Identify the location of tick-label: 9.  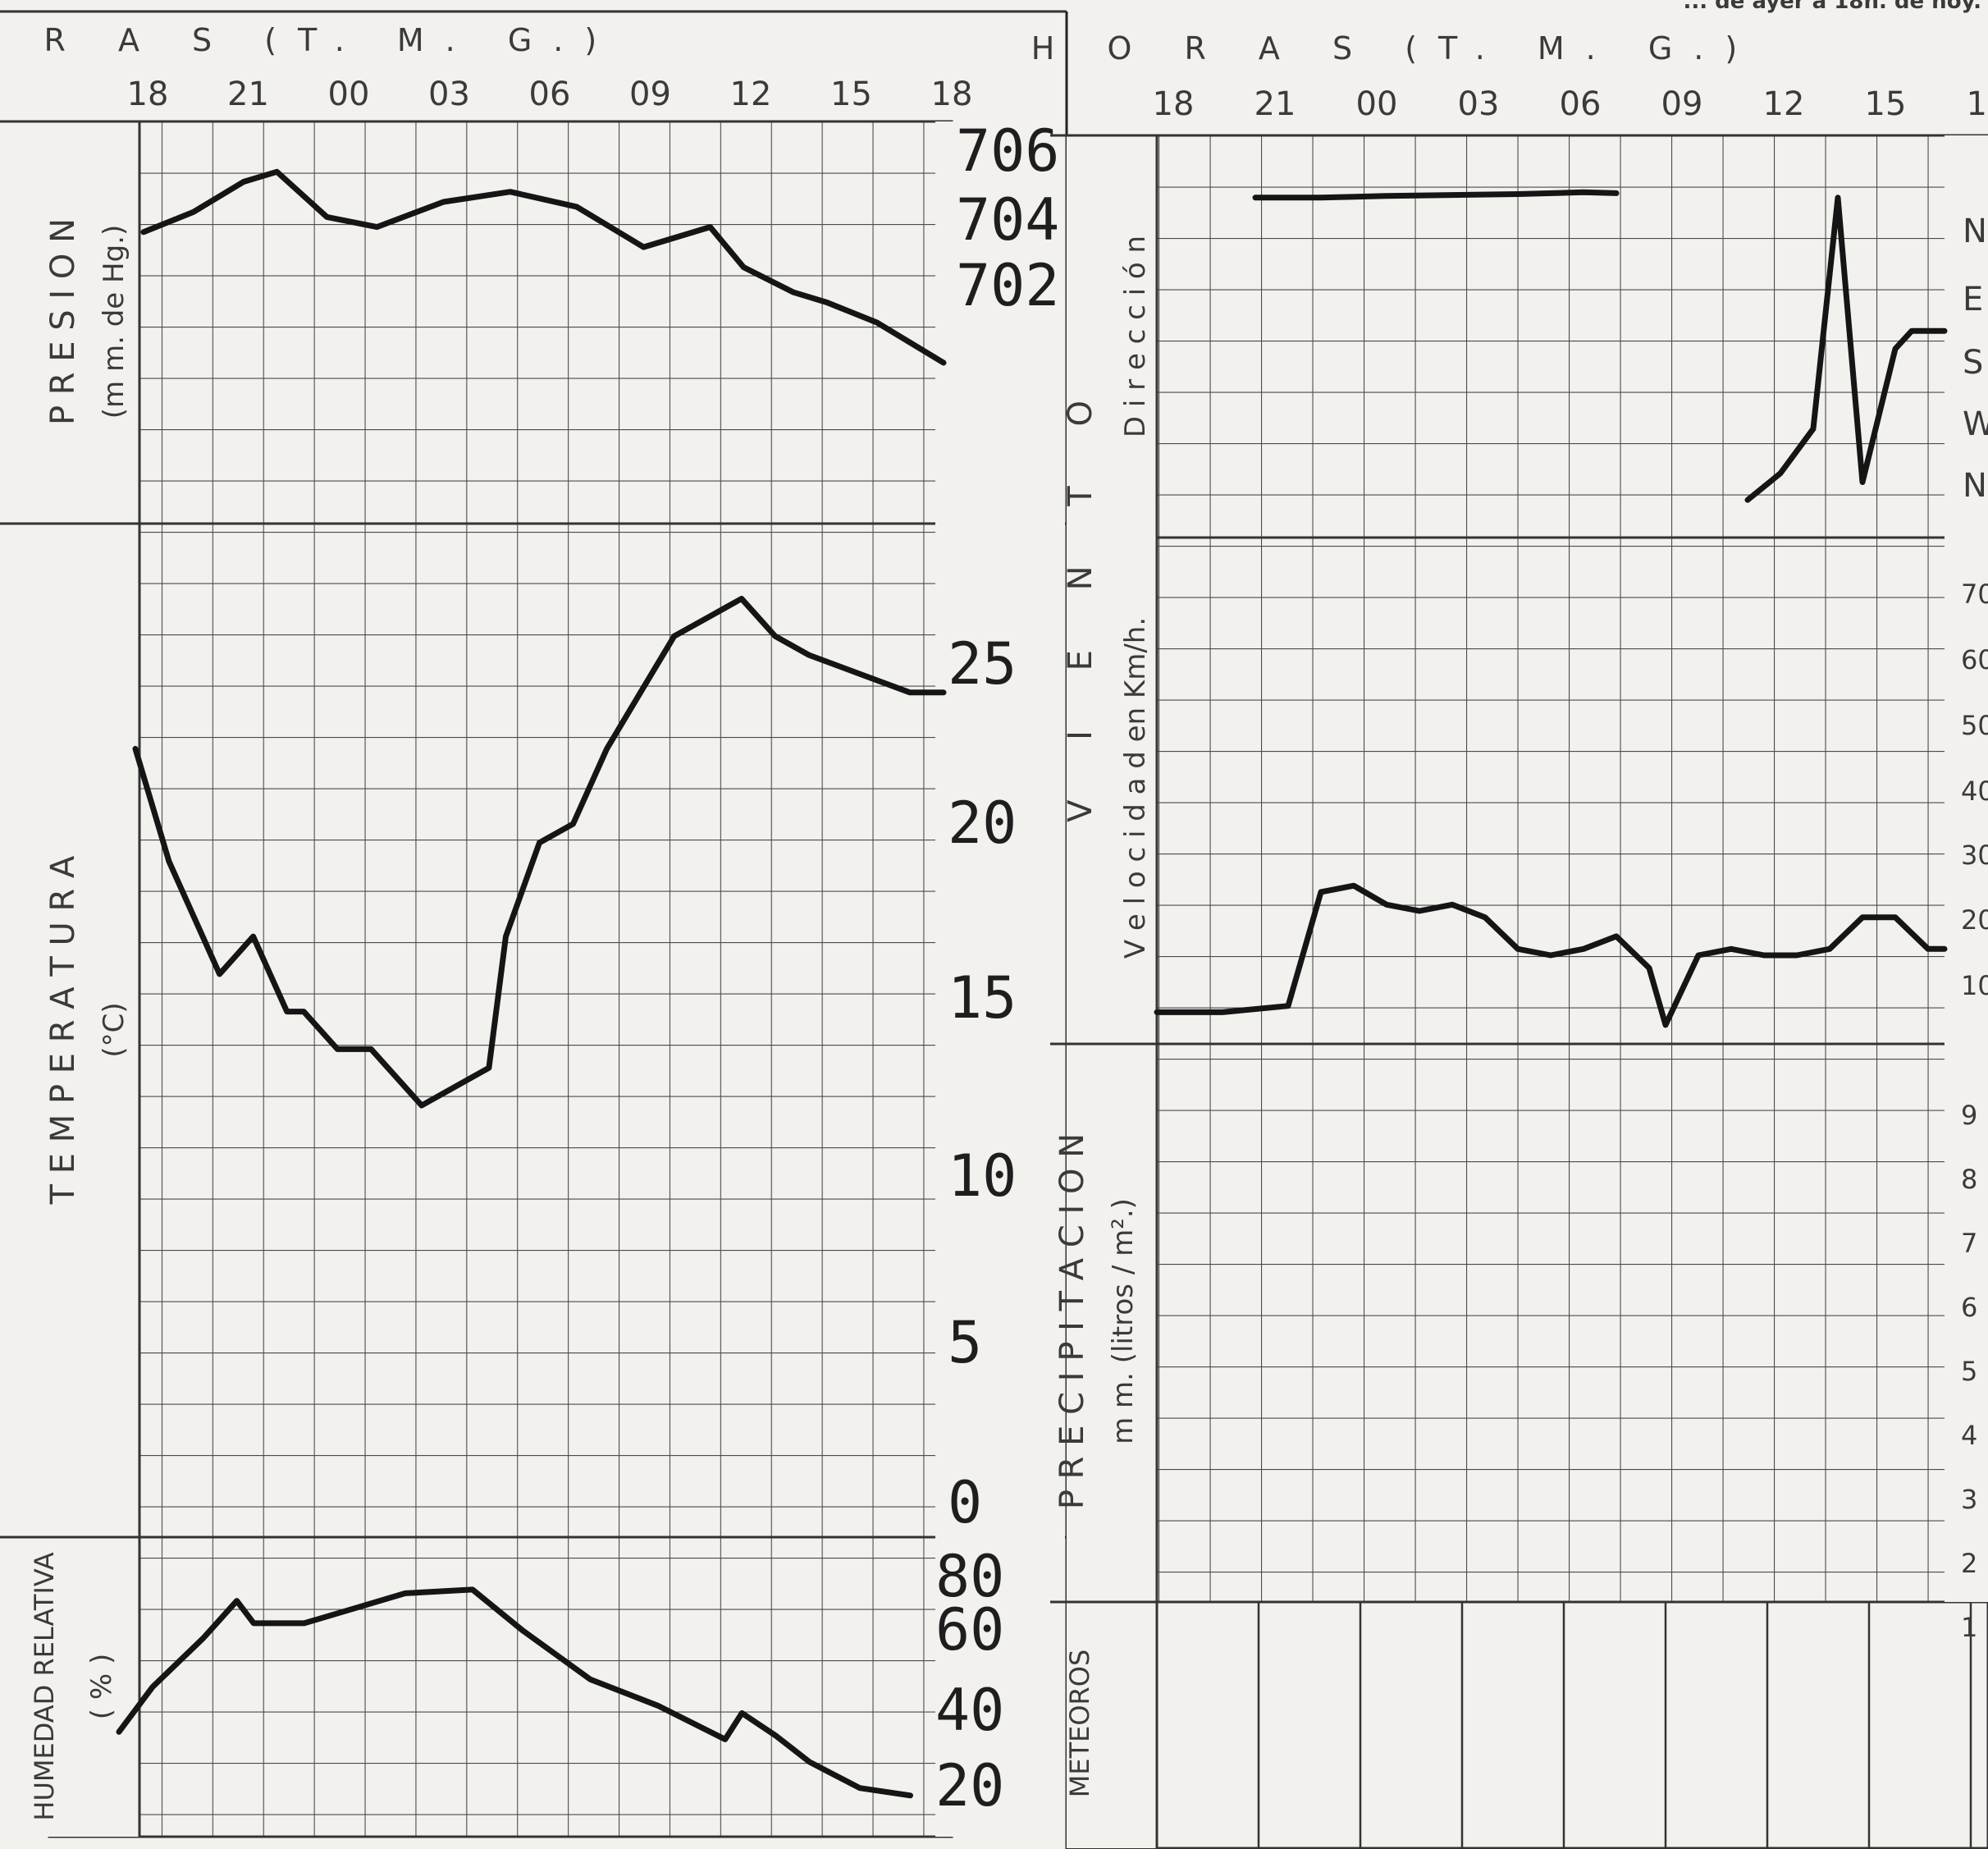
(1969, 1116).